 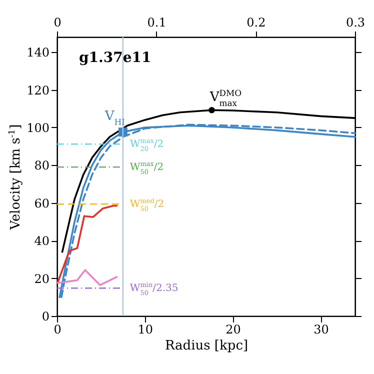 I want to click on annotation: V$_{HI}$, so click(x=114, y=118).